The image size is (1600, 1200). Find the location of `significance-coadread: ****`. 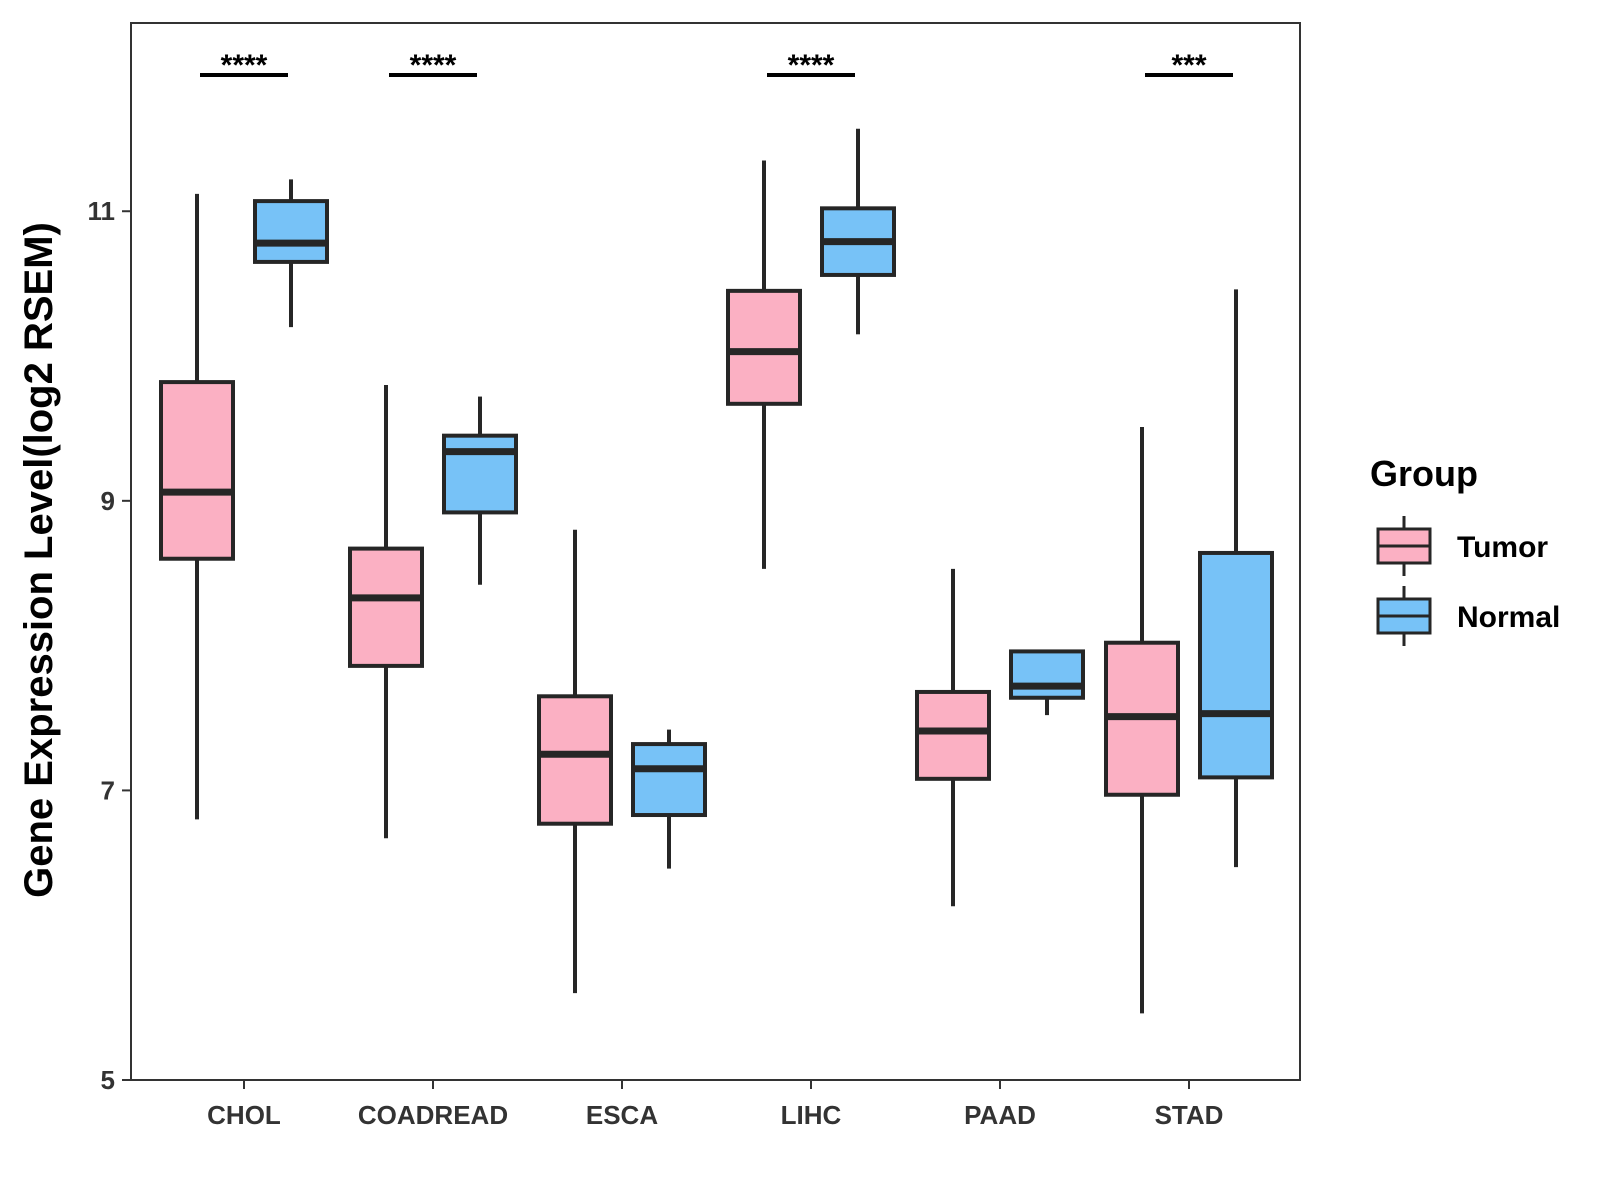

significance-coadread: **** is located at coordinates (433, 65).